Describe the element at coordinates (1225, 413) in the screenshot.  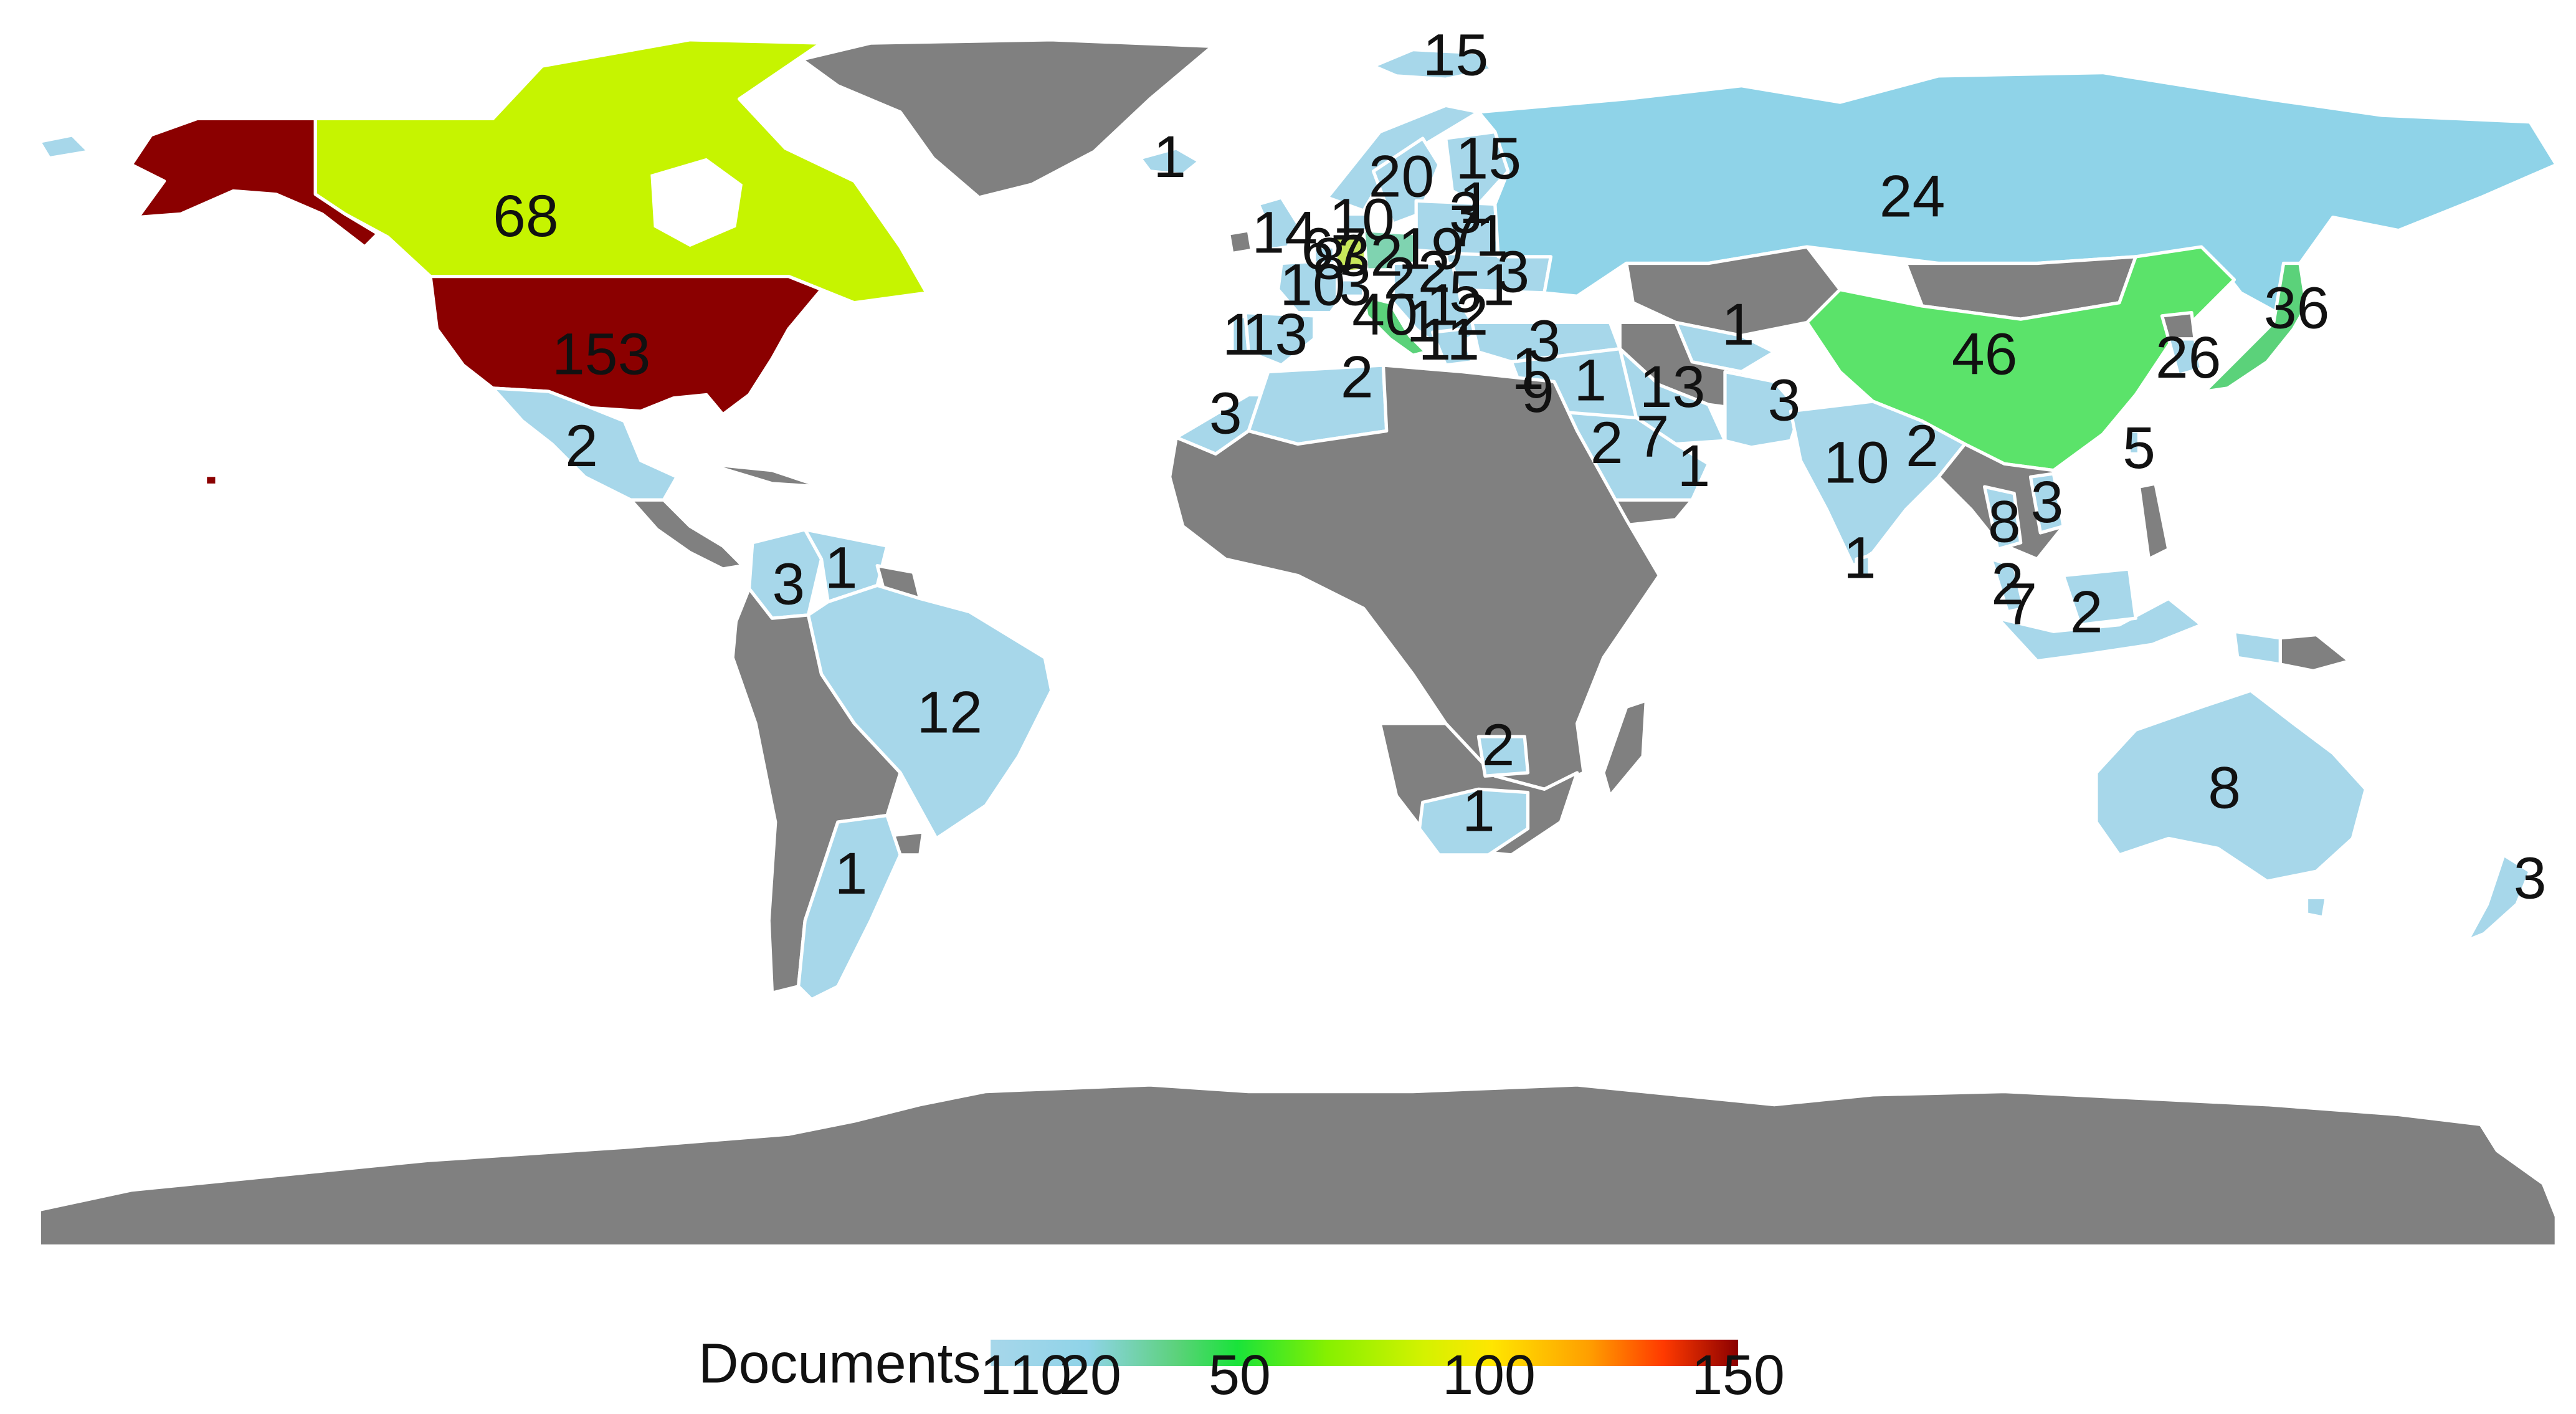
I see `label-morocco: 3` at that location.